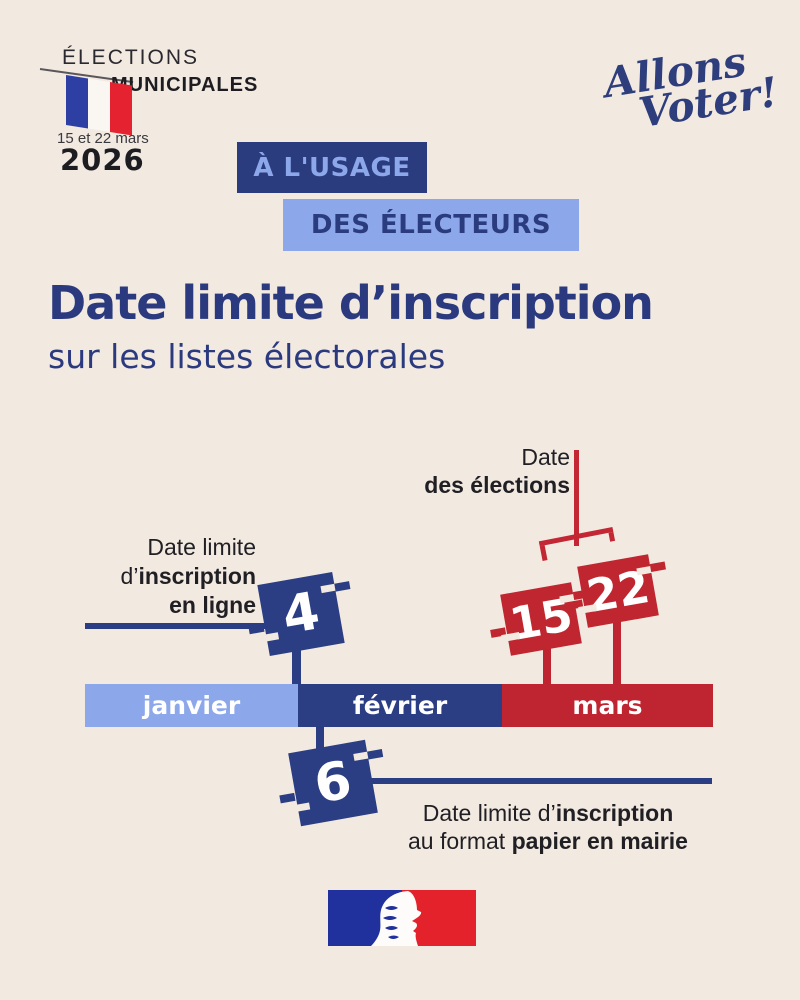 Image resolution: width=800 pixels, height=1000 pixels. What do you see at coordinates (131, 57) in the screenshot?
I see `logo-title-line1: ÉLECTIONS` at bounding box center [131, 57].